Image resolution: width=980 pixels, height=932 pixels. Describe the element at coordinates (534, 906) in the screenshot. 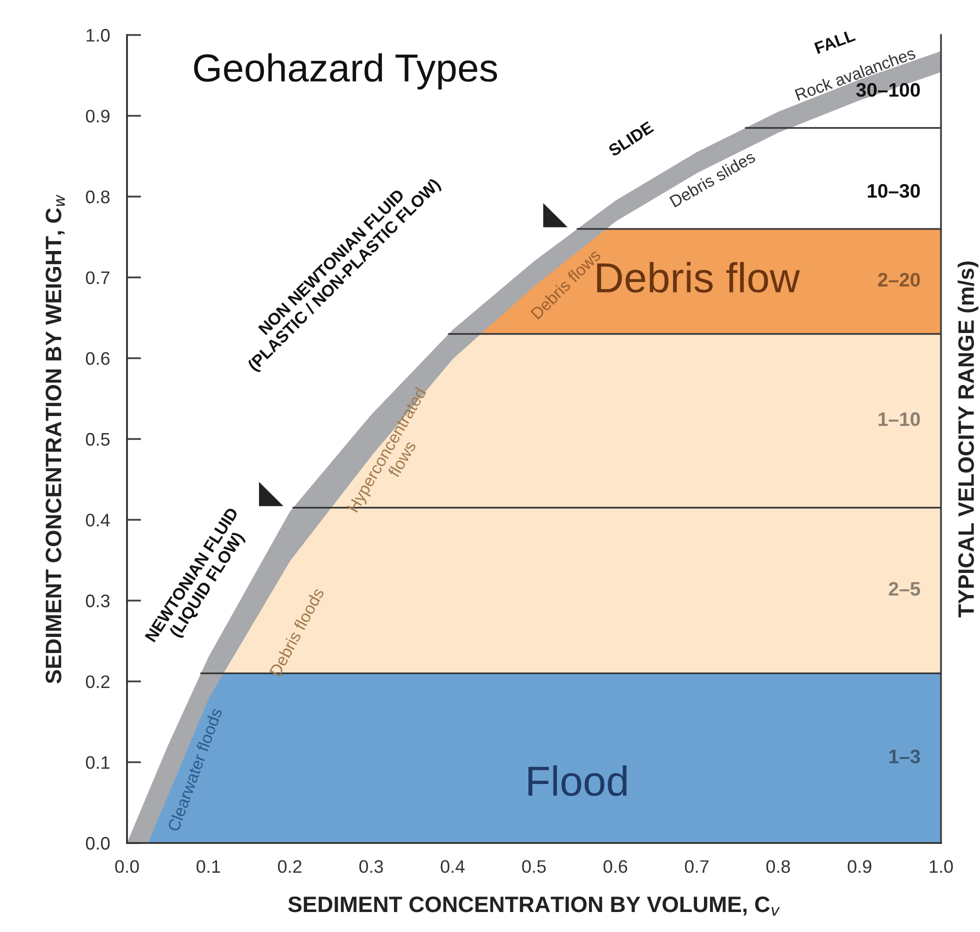

I see `x-axis-title: SEDIMENT CONCENTRATION BY VOLUME, C$_{v}$` at that location.